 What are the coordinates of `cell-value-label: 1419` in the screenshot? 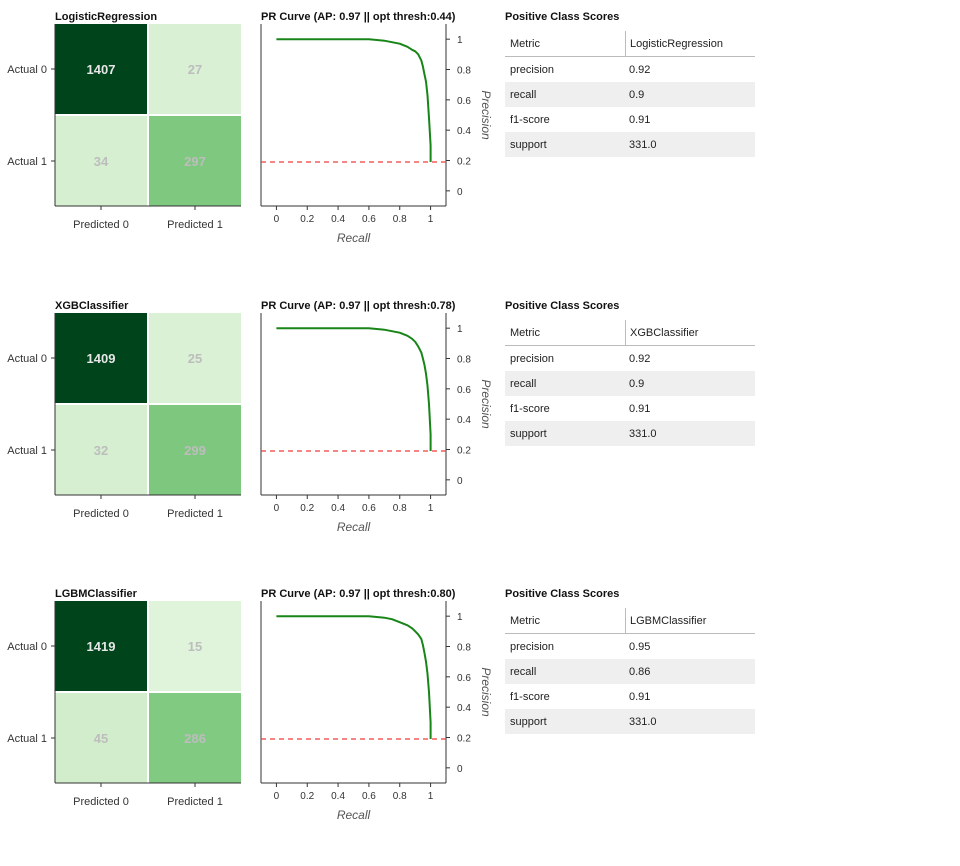 It's located at (101, 646).